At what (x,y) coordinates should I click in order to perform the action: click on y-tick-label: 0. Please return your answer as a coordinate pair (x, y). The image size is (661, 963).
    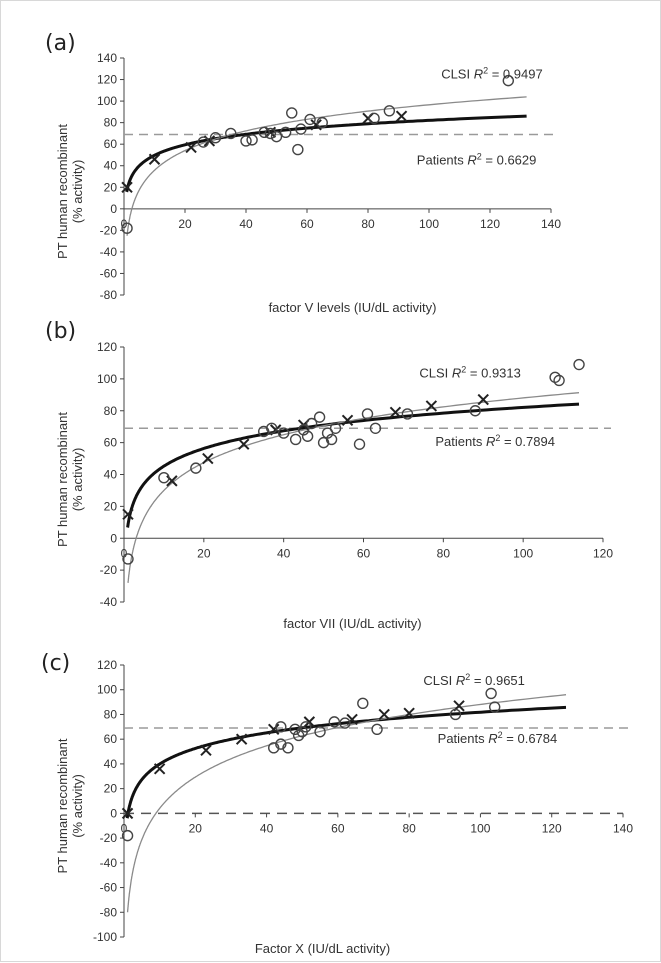
    Looking at the image, I should click on (113, 538).